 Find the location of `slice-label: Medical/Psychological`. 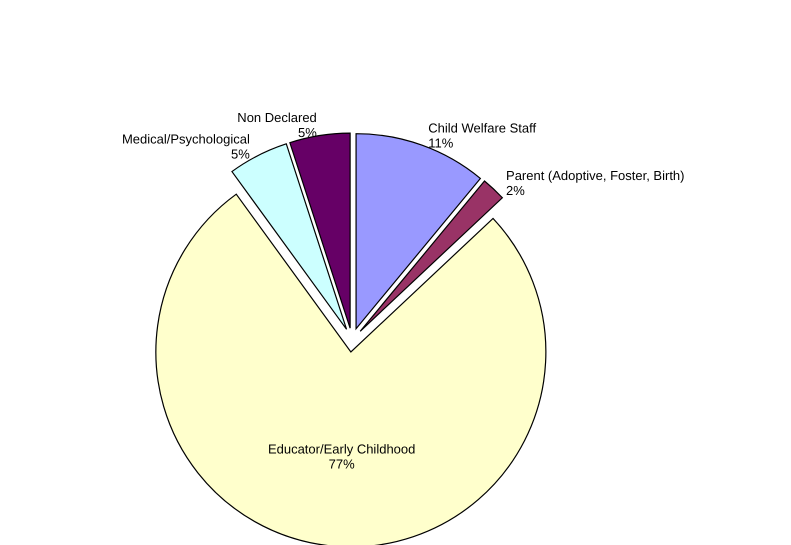

slice-label: Medical/Psychological is located at coordinates (186, 139).